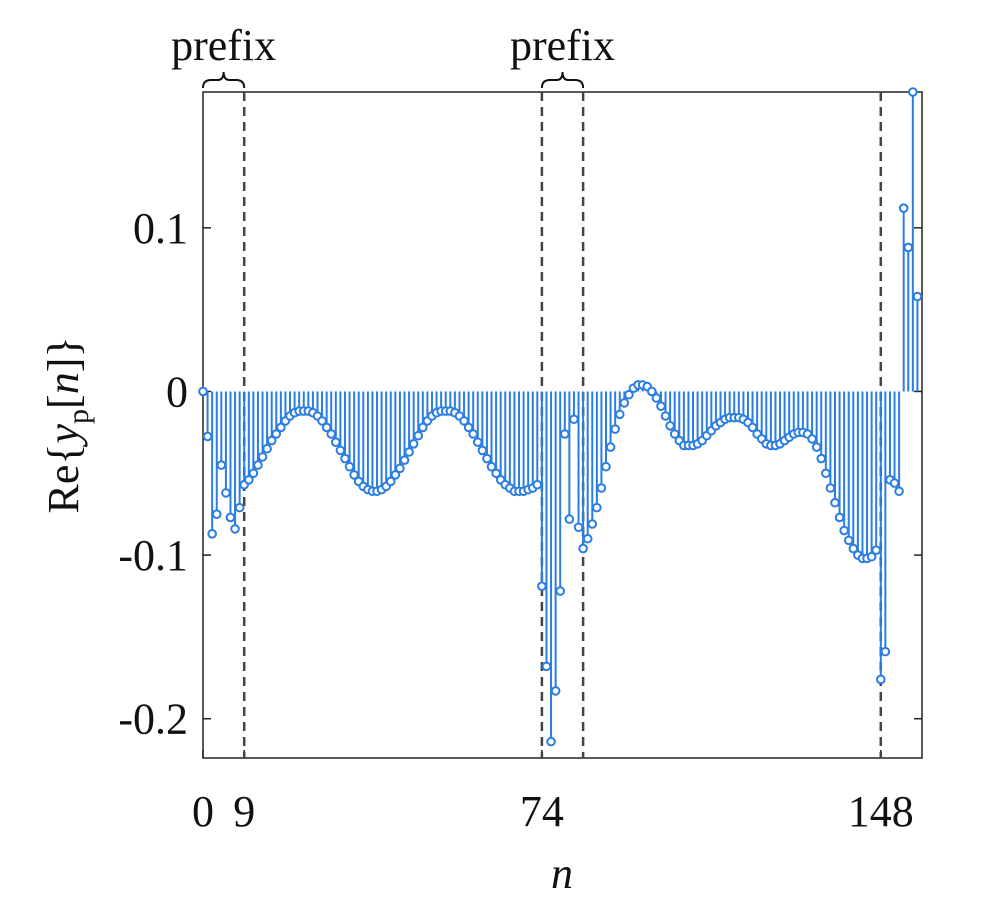  What do you see at coordinates (562, 873) in the screenshot?
I see `x-axis-label: n` at bounding box center [562, 873].